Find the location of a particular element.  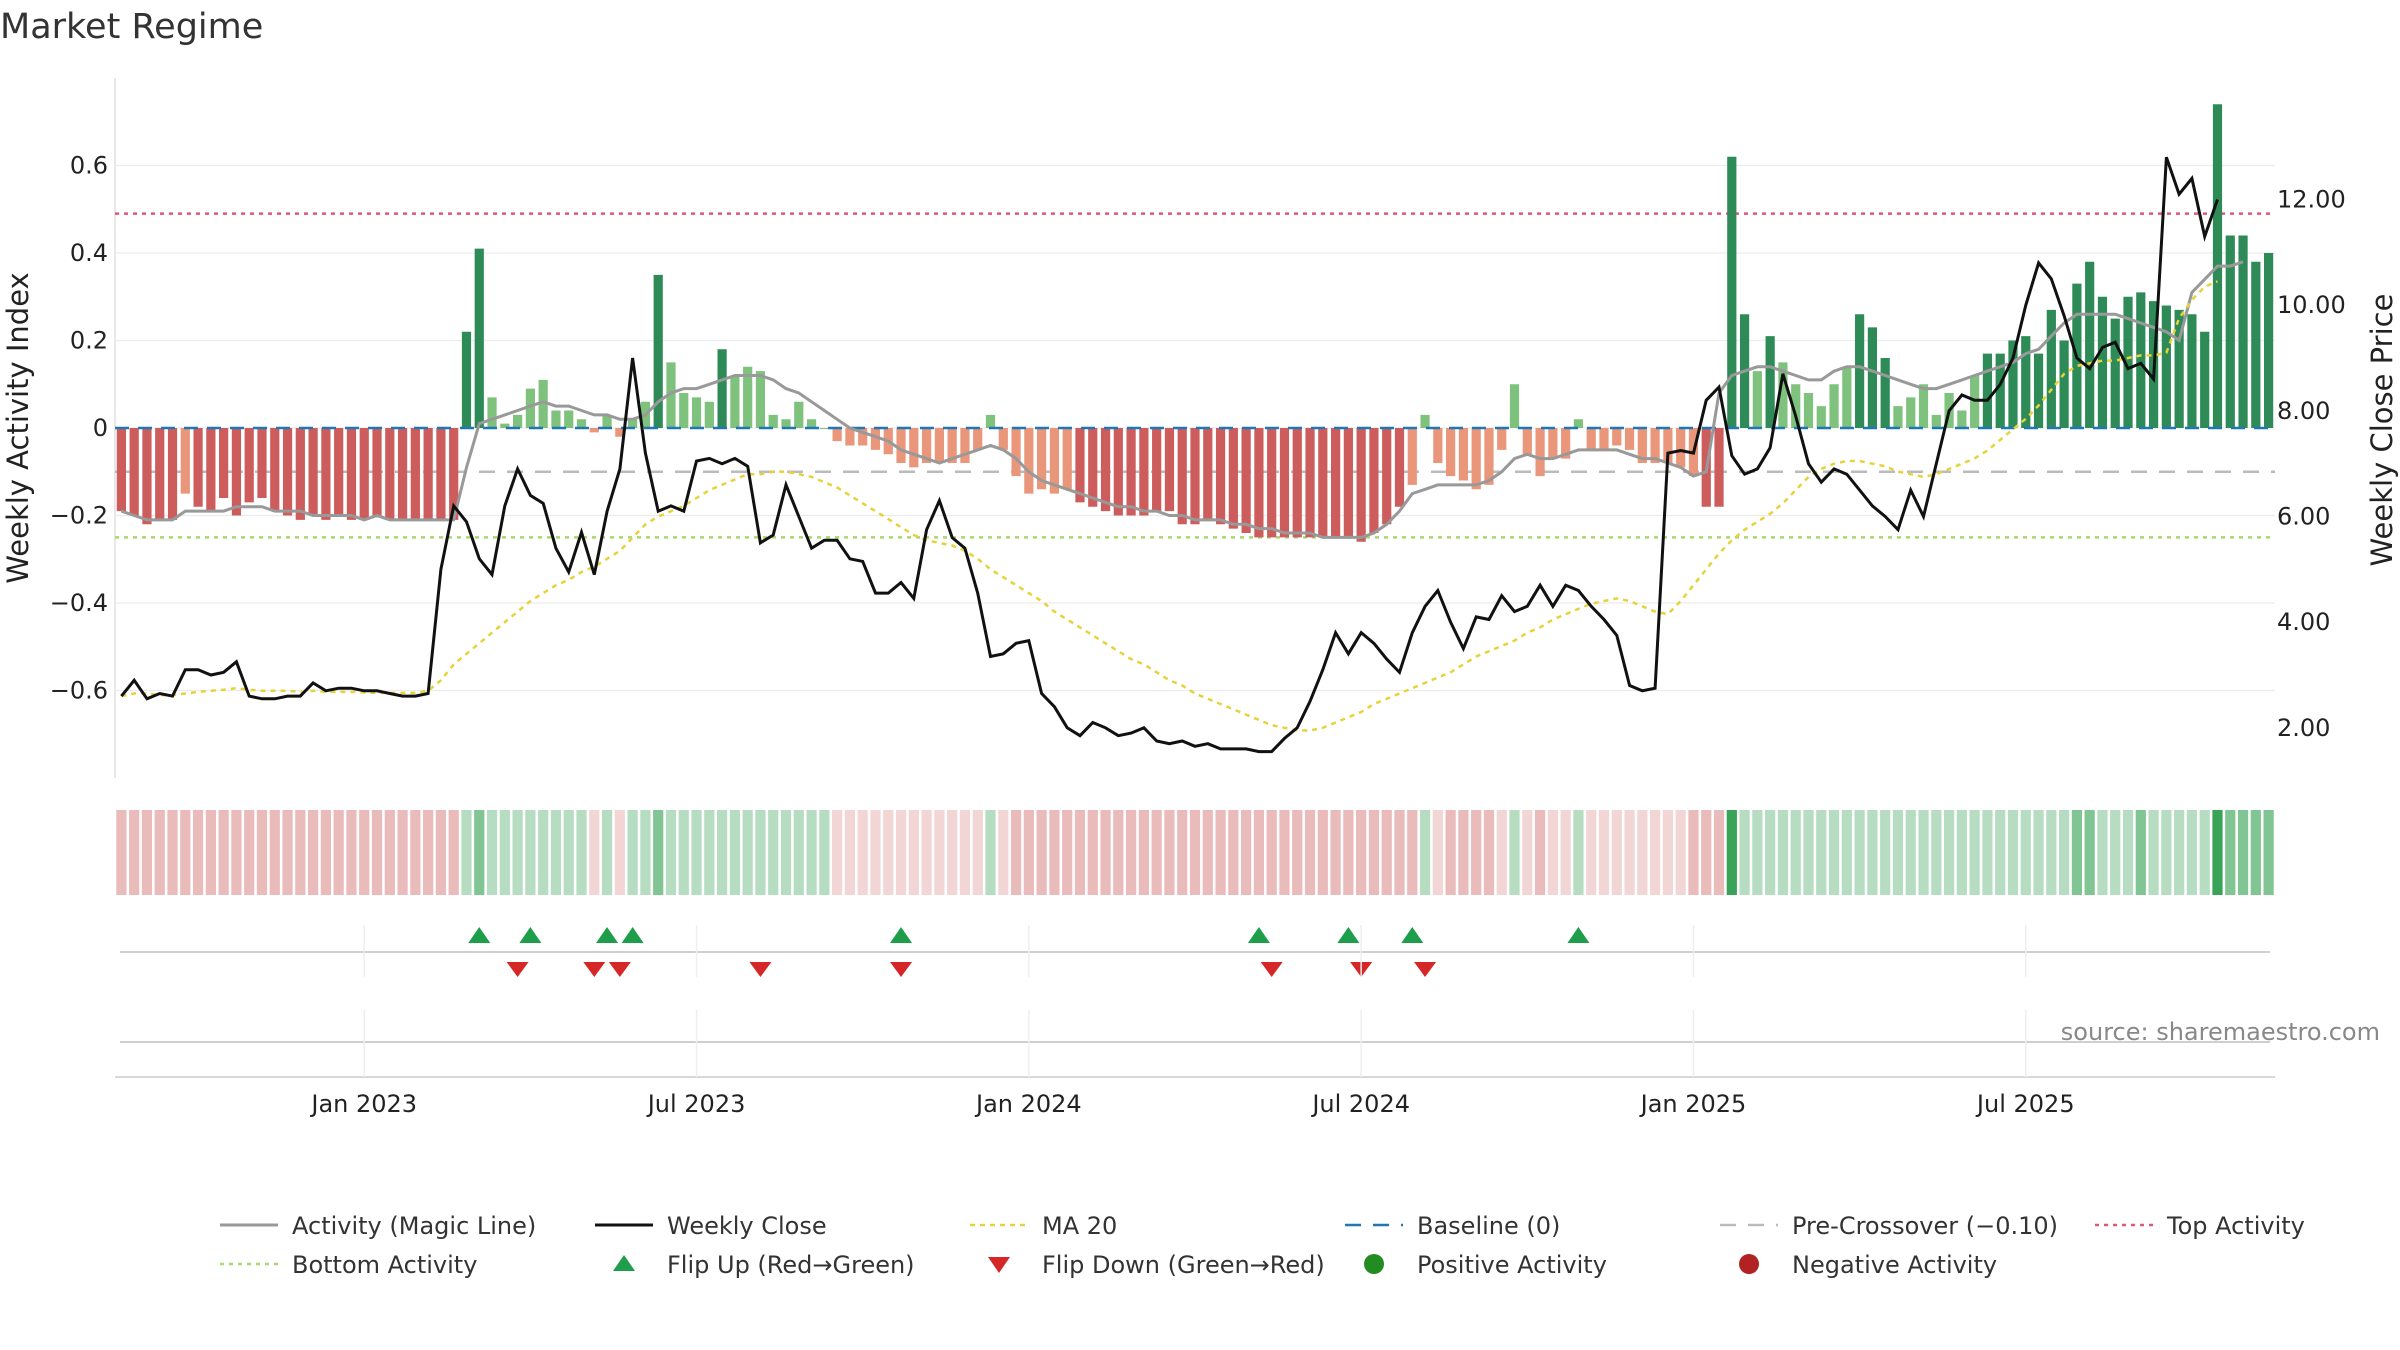

flip-up-marker is located at coordinates (607, 935).